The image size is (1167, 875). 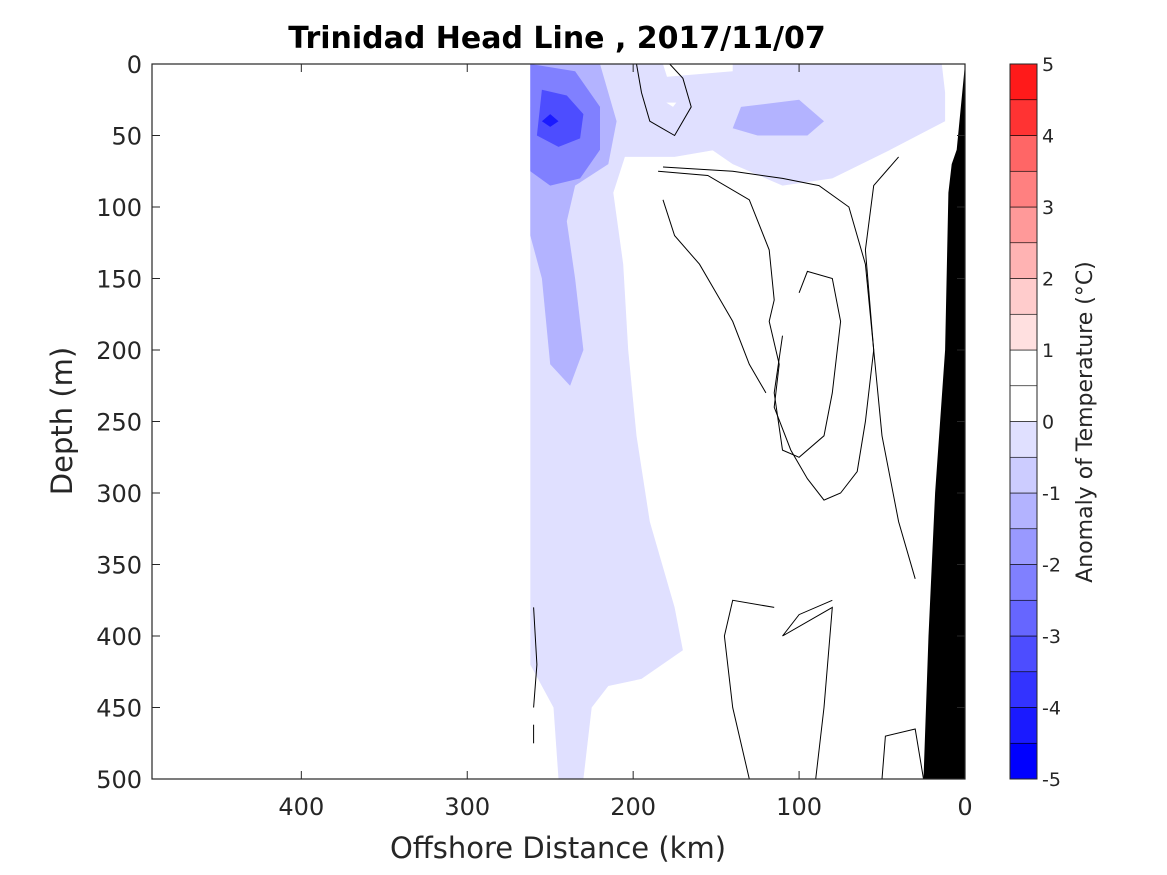 I want to click on colorbar-tick-label: -5, so click(x=1051, y=780).